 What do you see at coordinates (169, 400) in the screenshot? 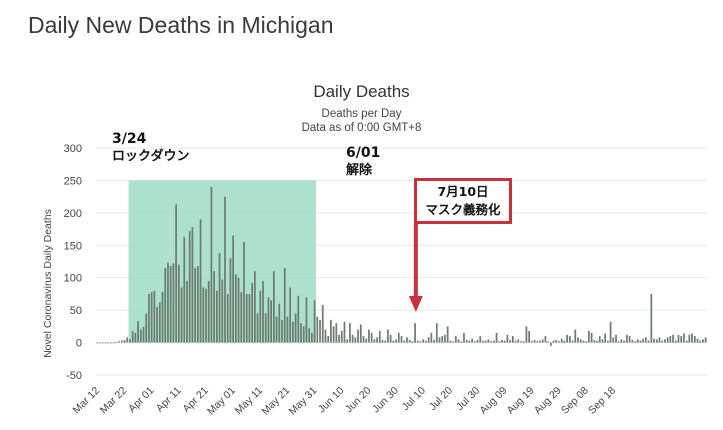
I see `x-tick-label: Apr 11` at bounding box center [169, 400].